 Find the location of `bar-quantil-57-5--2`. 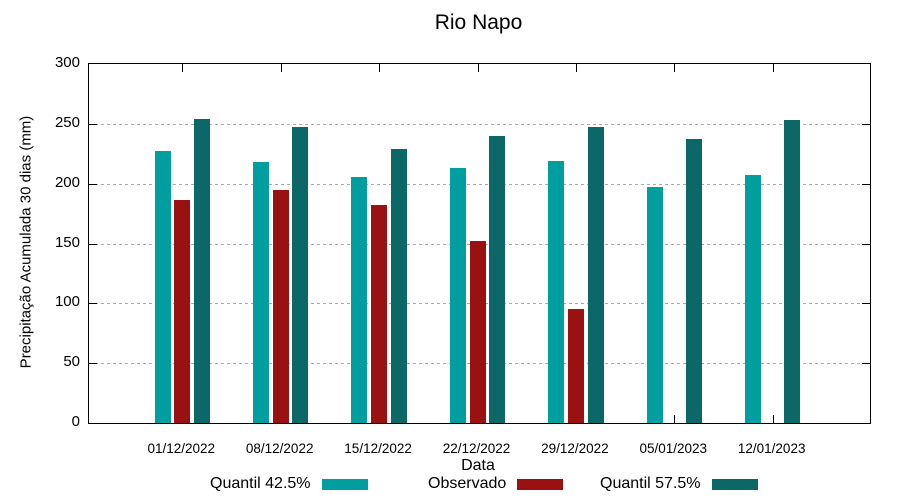

bar-quantil-57-5--2 is located at coordinates (398, 285).